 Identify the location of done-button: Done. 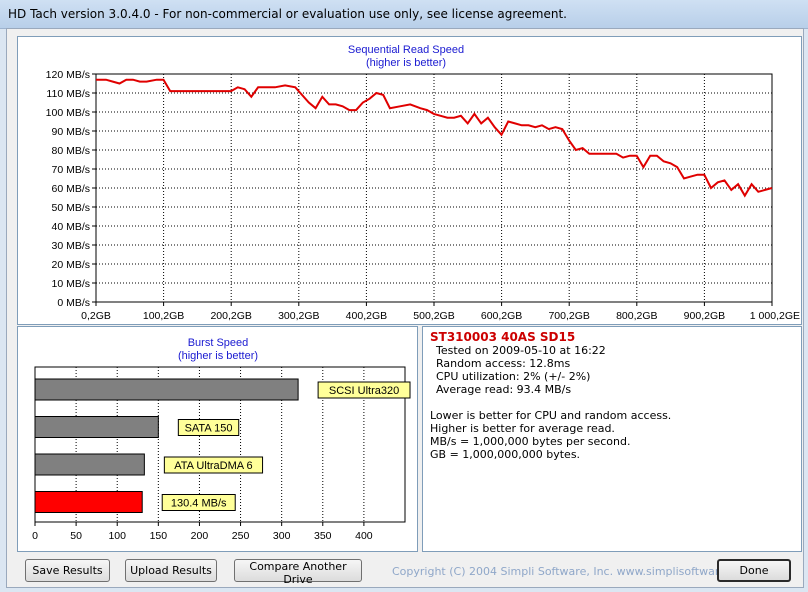
(754, 570).